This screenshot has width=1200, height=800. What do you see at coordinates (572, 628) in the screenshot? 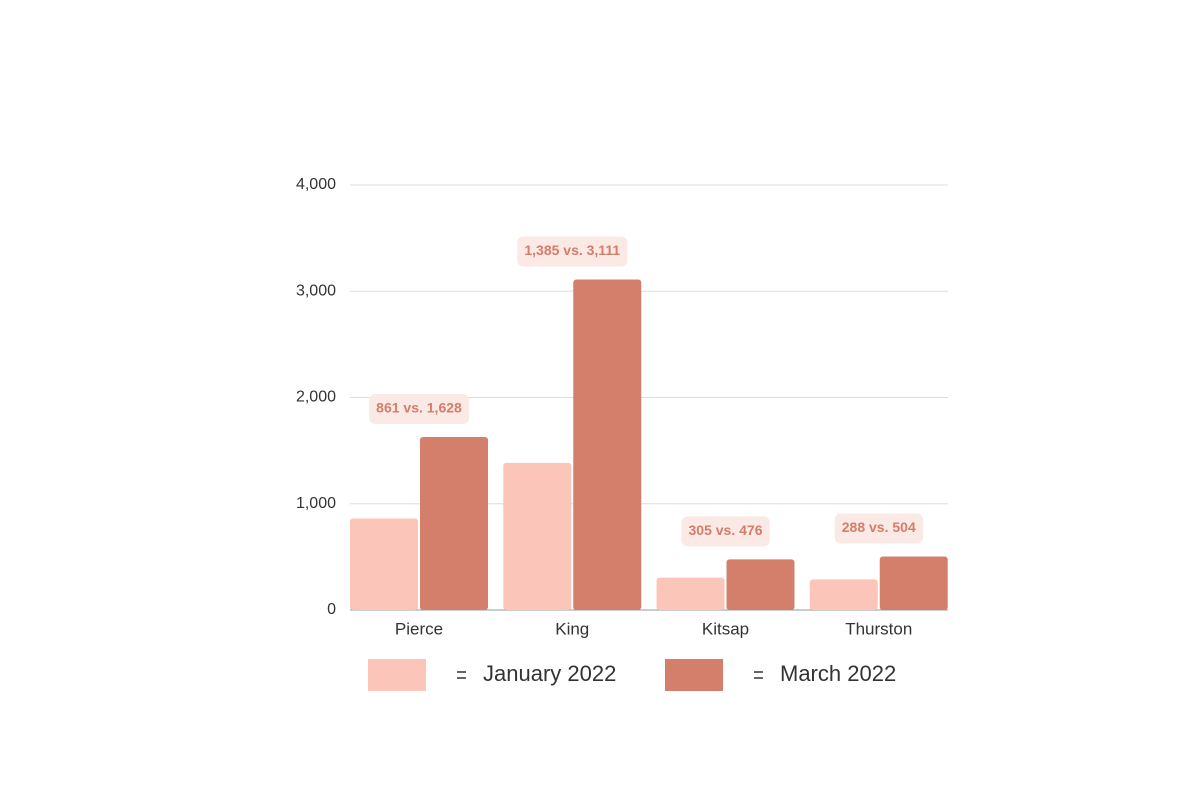
I see `x-tick-label: King` at bounding box center [572, 628].